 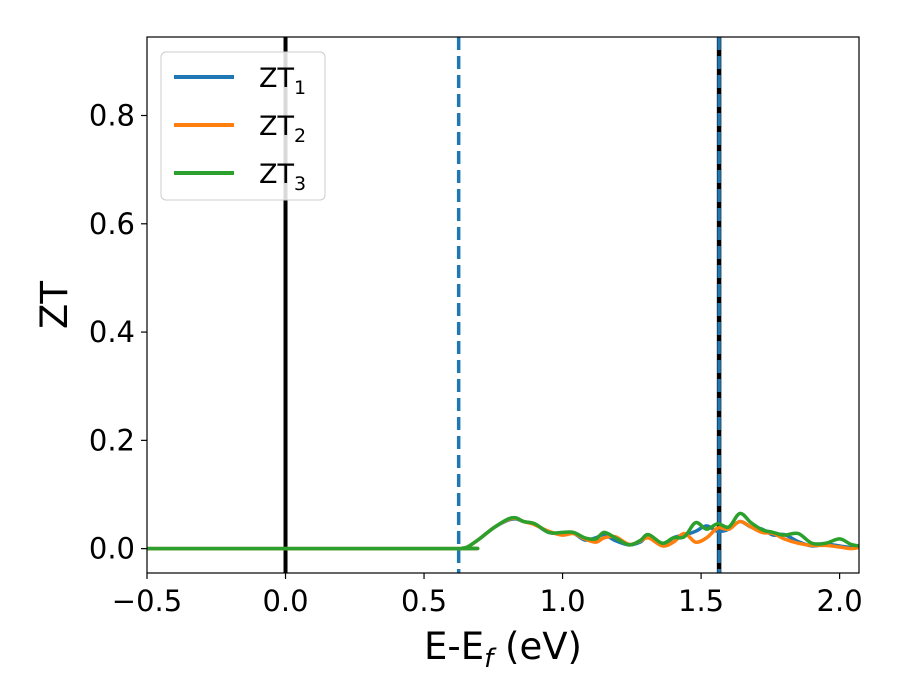 I want to click on x-tick-label: 0.5, so click(x=424, y=601).